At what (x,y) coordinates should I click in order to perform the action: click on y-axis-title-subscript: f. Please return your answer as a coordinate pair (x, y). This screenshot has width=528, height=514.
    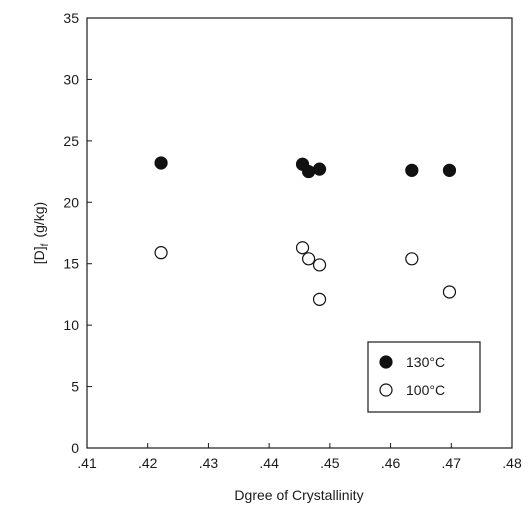
    Looking at the image, I should click on (45, 244).